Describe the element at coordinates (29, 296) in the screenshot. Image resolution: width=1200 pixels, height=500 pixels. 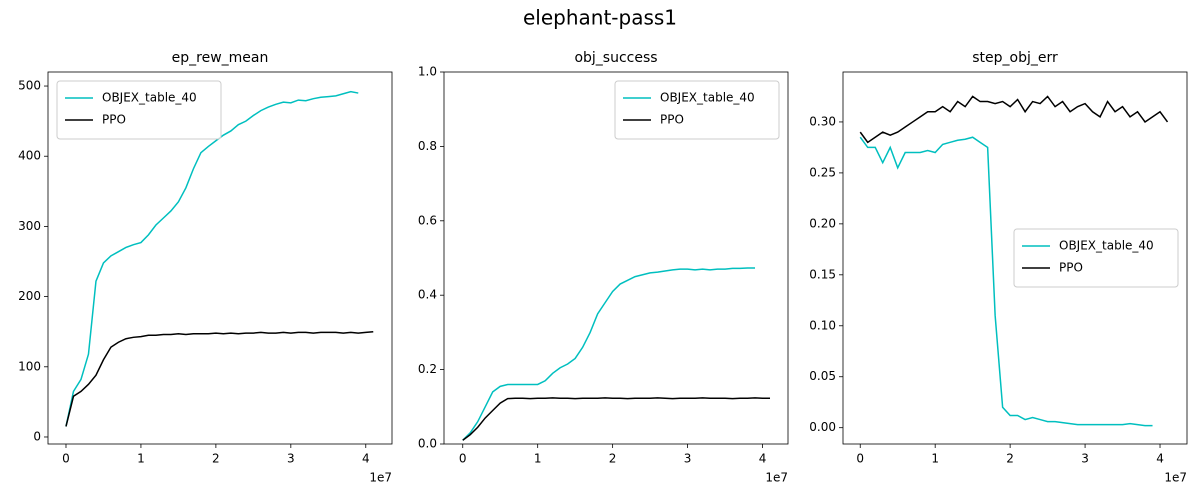
I see `y-tick-label: 200` at that location.